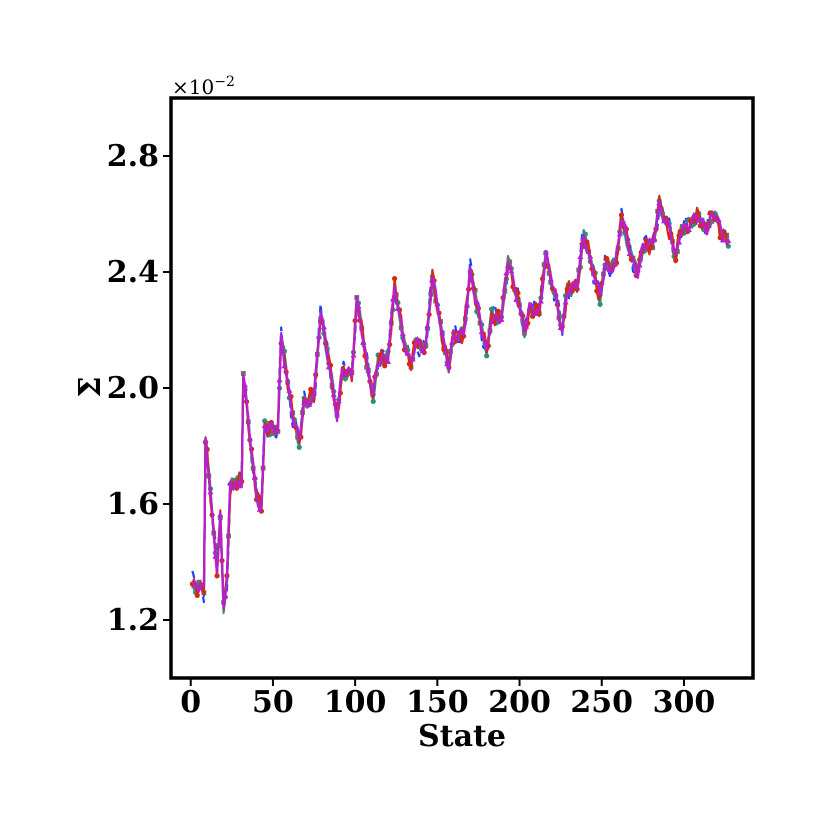  Describe the element at coordinates (519, 702) in the screenshot. I see `x-tick-label: 200` at that location.